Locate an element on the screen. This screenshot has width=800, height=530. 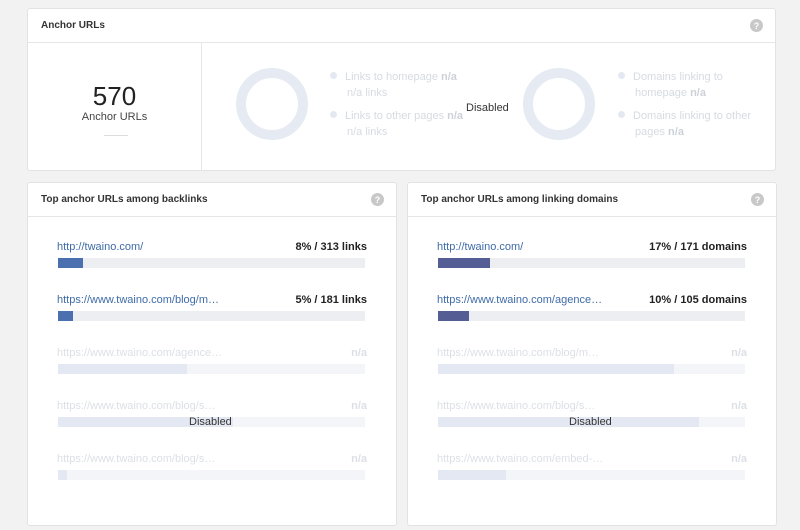
legend-label: Domains linking to is located at coordinates (678, 77).